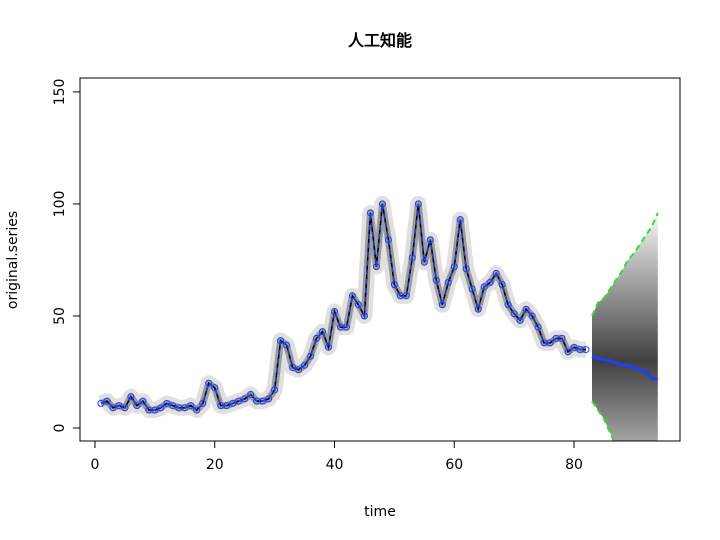  Describe the element at coordinates (380, 512) in the screenshot. I see `x-axis-label: time` at that location.